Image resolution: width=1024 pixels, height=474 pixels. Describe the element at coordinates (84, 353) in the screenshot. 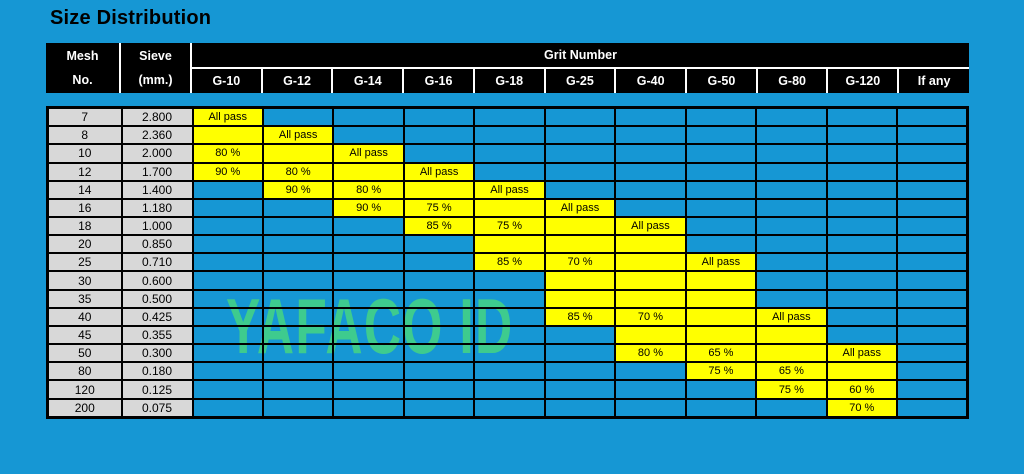

I see `mesh-cell: 50` at that location.